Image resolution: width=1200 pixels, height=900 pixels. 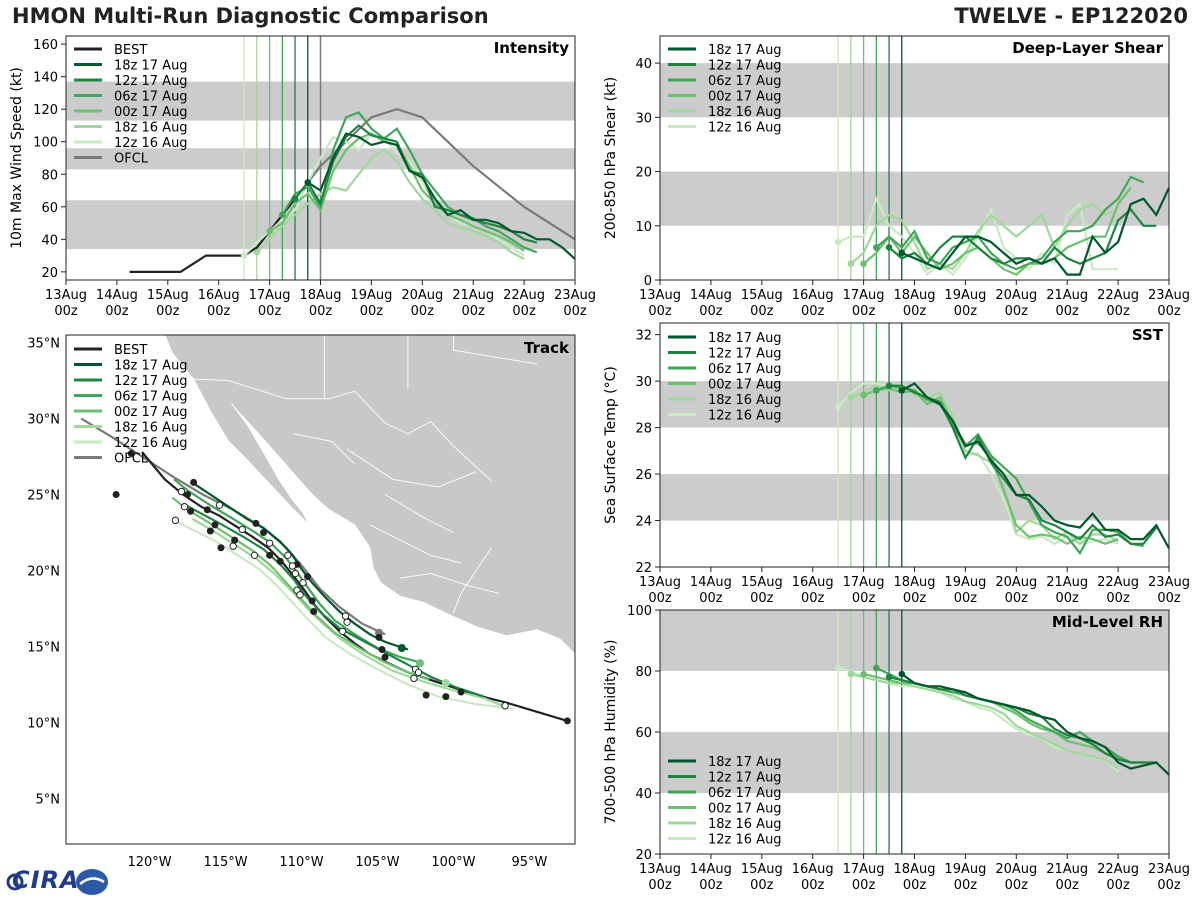 What do you see at coordinates (648, 281) in the screenshot?
I see `y-tick-label: 0` at bounding box center [648, 281].